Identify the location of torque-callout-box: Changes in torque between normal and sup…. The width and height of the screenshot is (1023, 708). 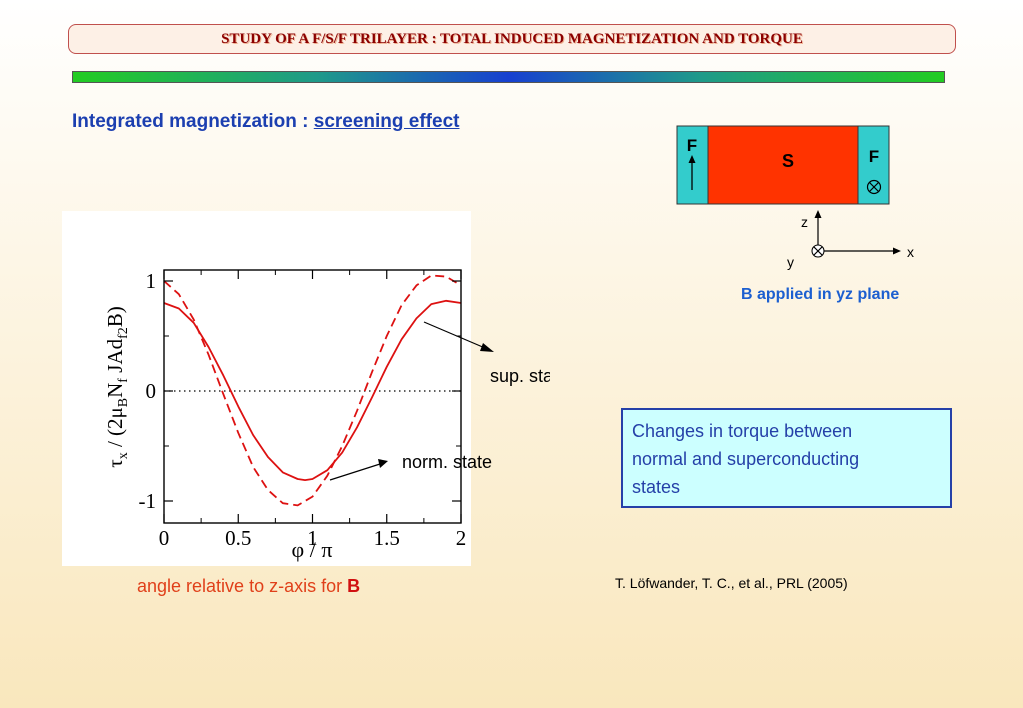
(786, 458).